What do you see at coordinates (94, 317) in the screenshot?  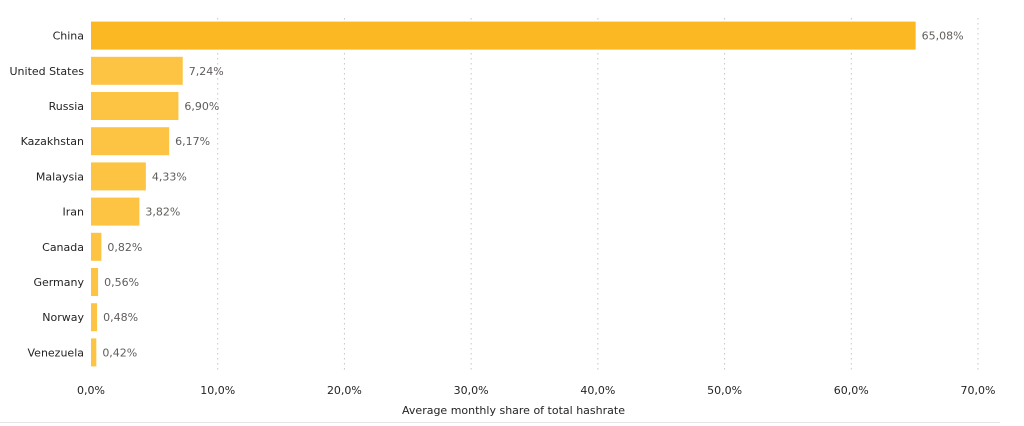 I see `bar-norway` at bounding box center [94, 317].